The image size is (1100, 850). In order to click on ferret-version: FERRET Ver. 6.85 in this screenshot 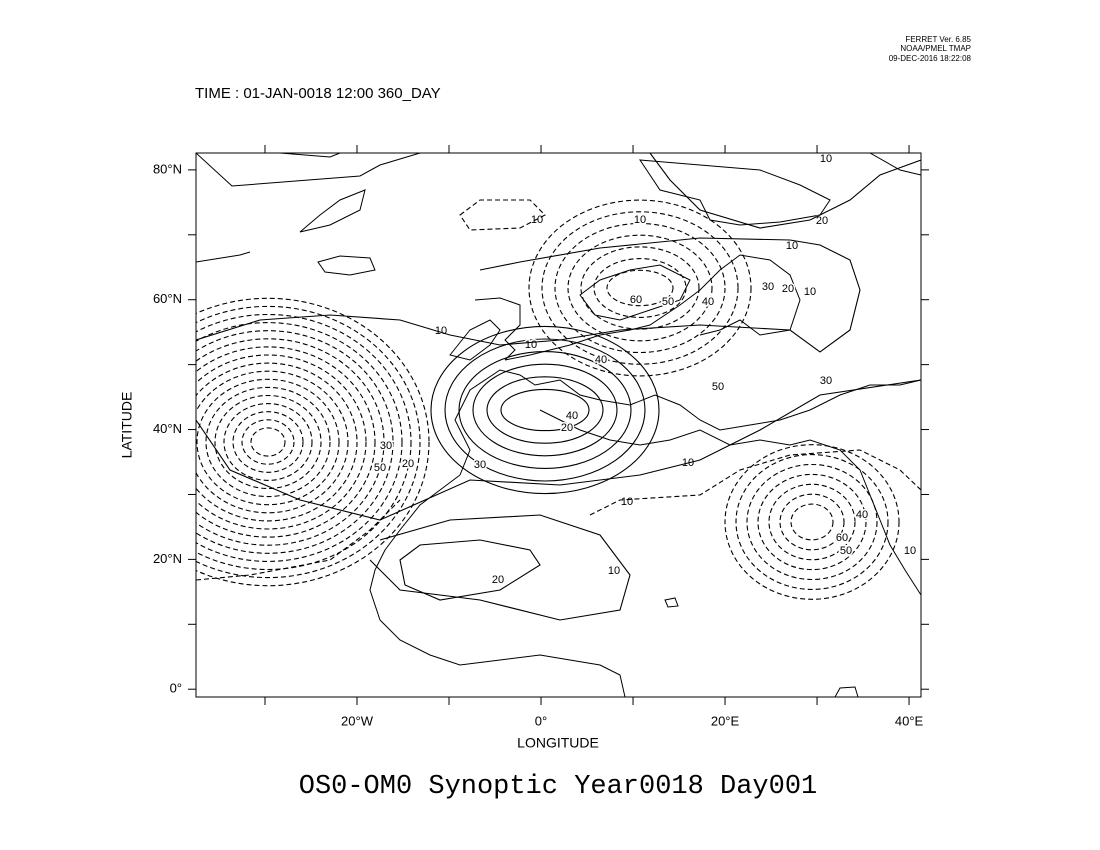, I will do `click(938, 39)`.